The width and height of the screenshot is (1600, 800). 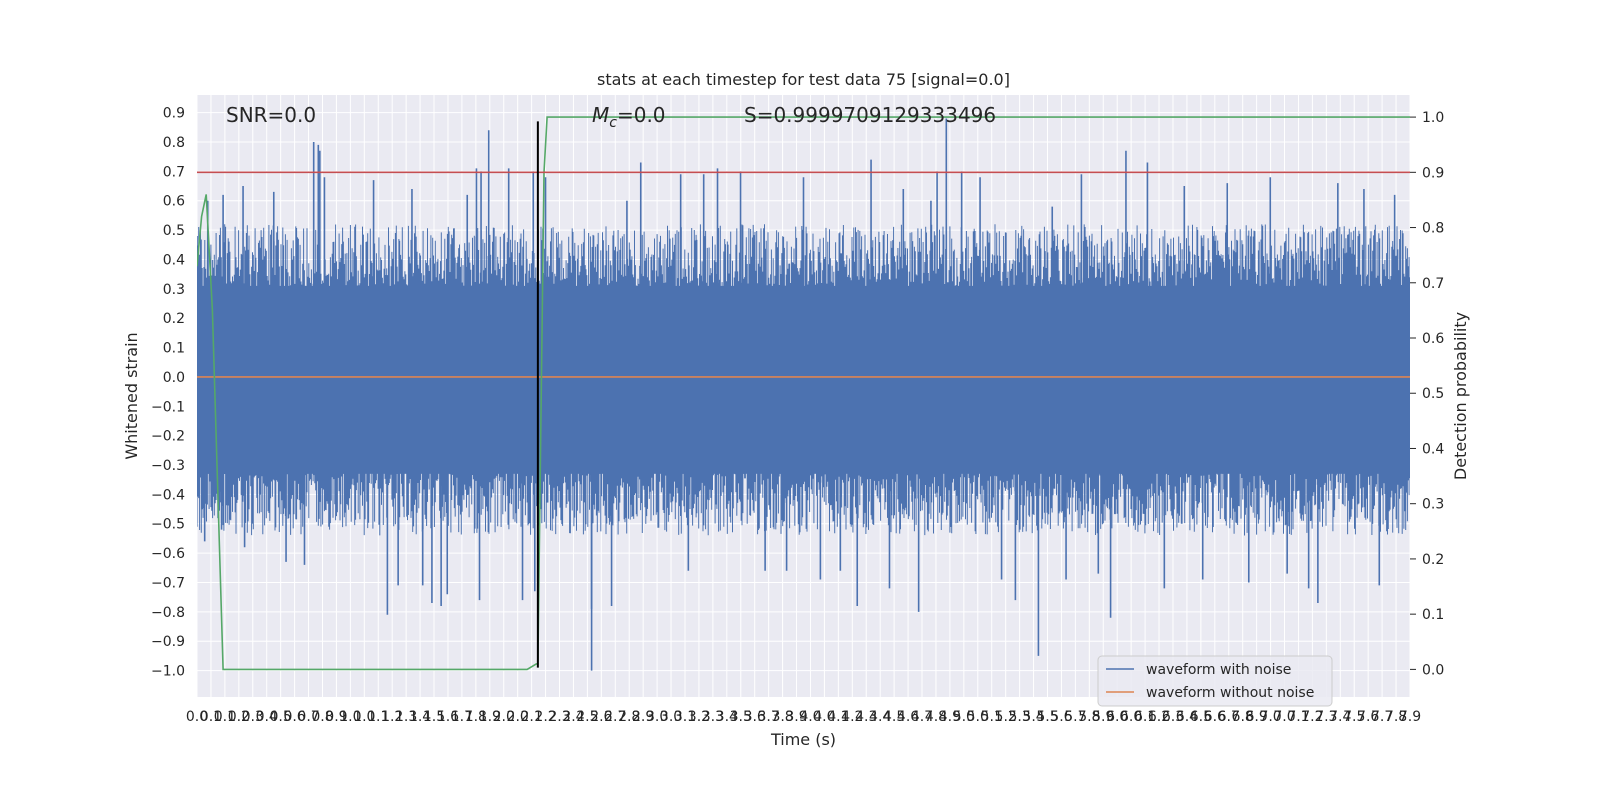 I want to click on x-tick-label: 1.6, so click(x=448, y=717).